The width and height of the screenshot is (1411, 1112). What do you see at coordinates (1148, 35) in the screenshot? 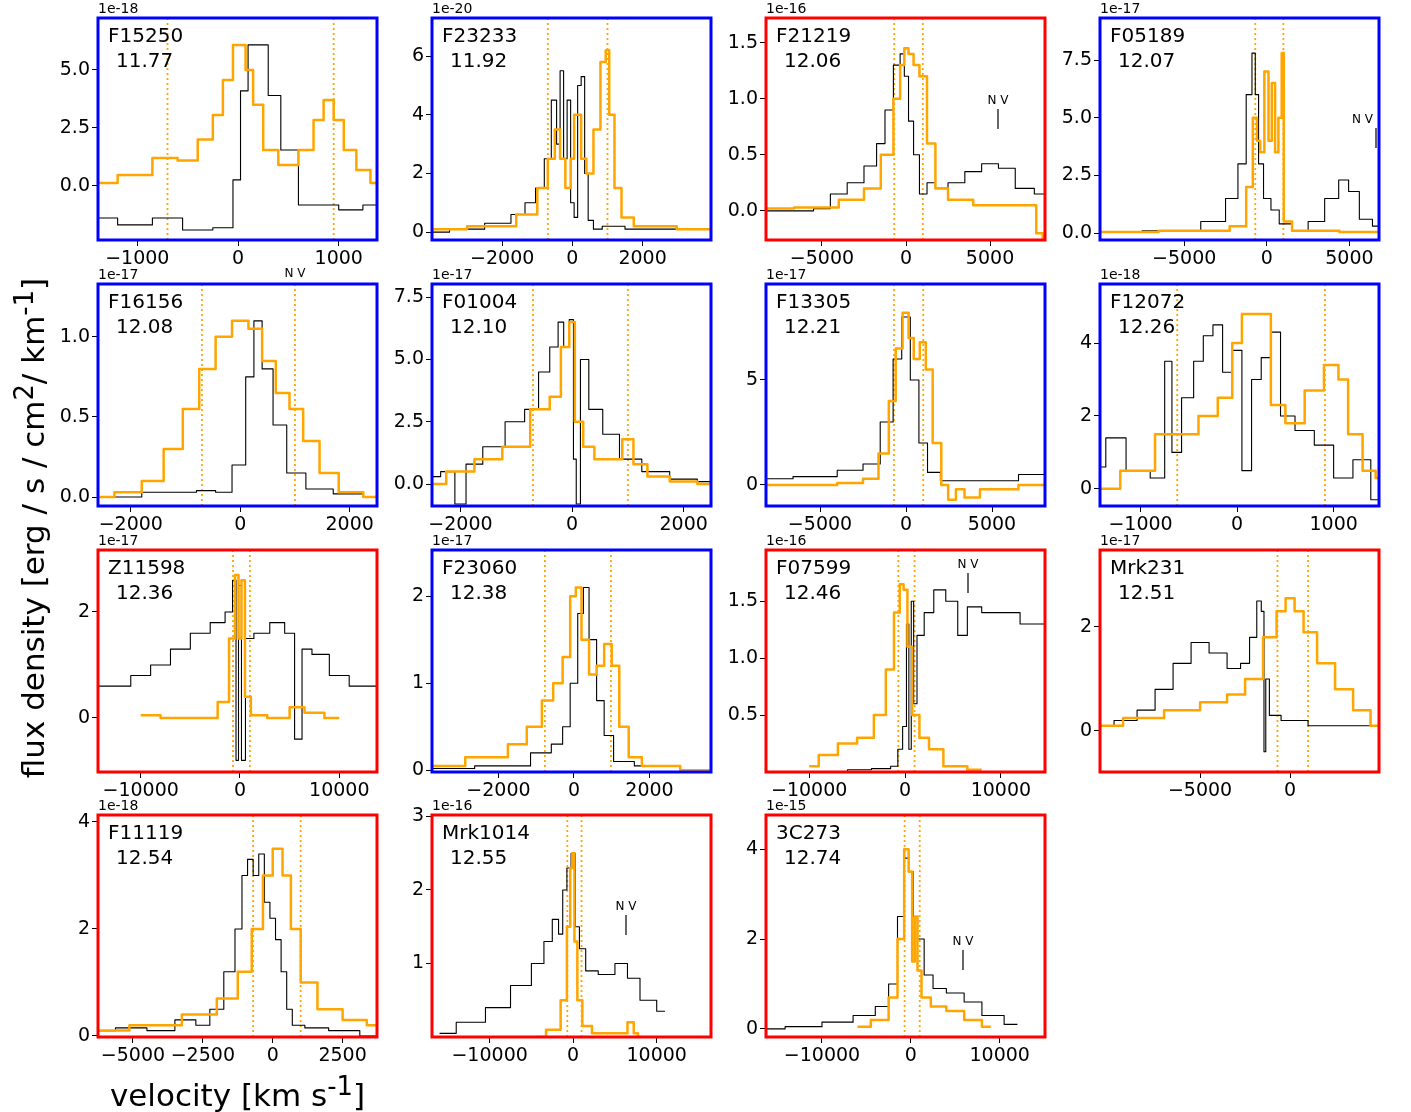
I see `chart-title: F05189` at bounding box center [1148, 35].